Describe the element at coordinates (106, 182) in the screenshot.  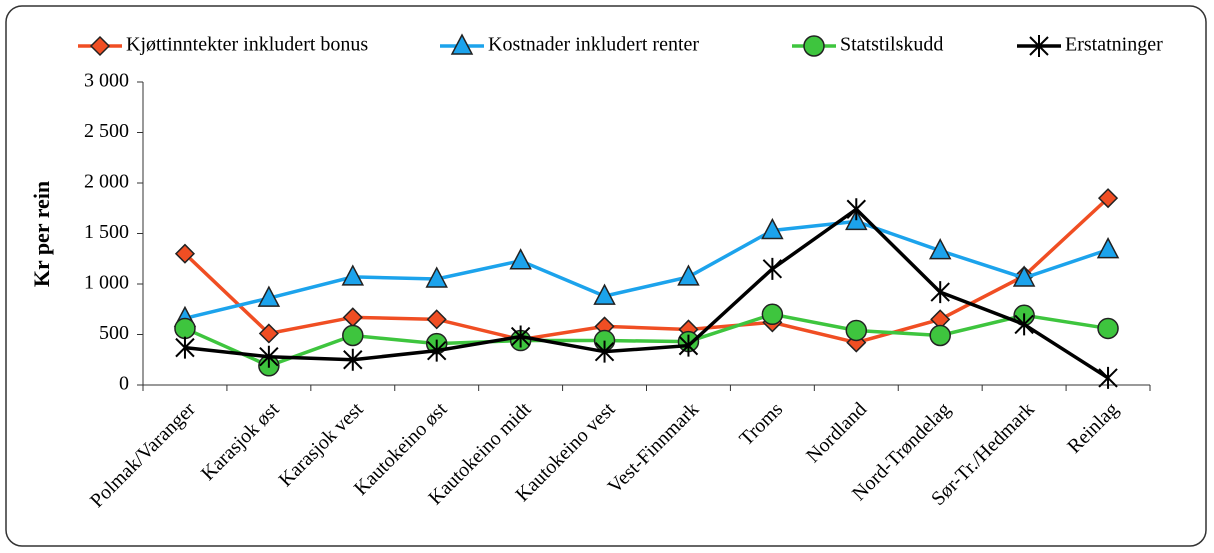
I see `y-tick-label: 2 000` at that location.